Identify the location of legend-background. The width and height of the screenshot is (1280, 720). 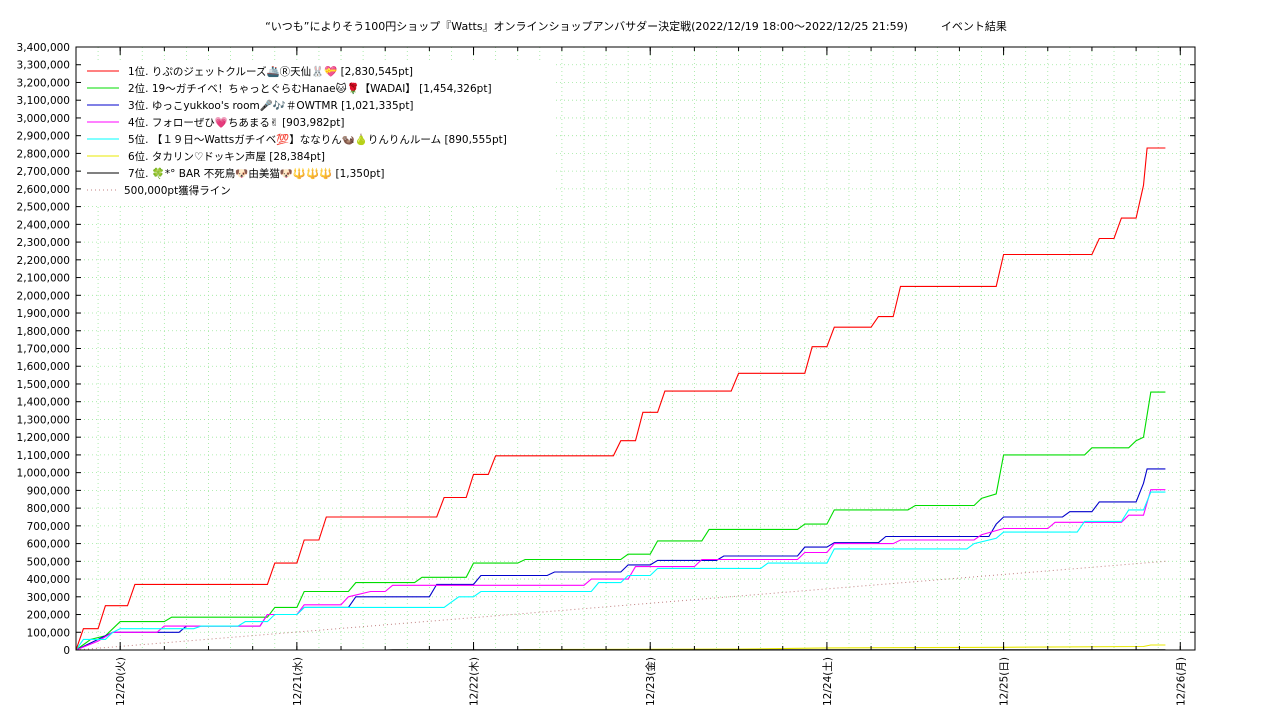
(320, 132).